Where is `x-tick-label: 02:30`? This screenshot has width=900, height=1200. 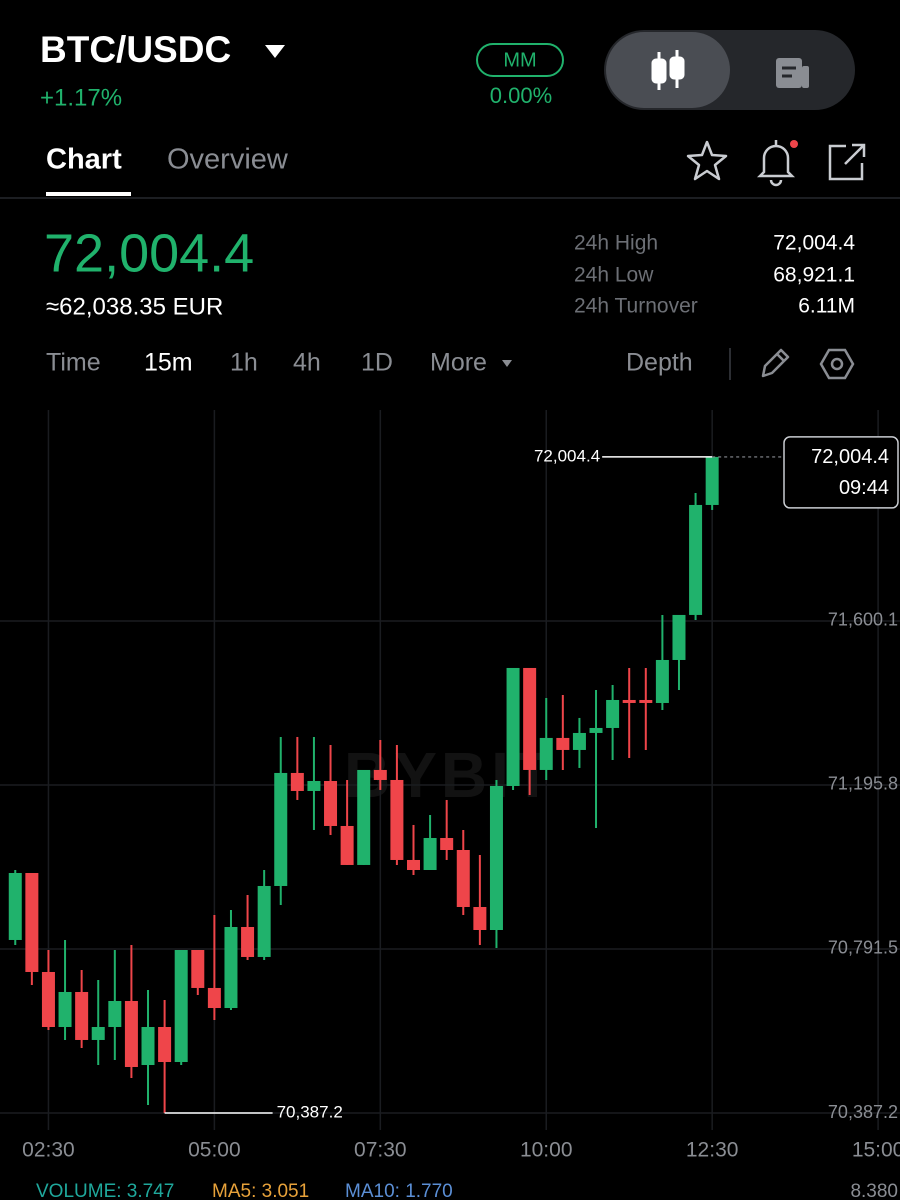 x-tick-label: 02:30 is located at coordinates (48, 1150).